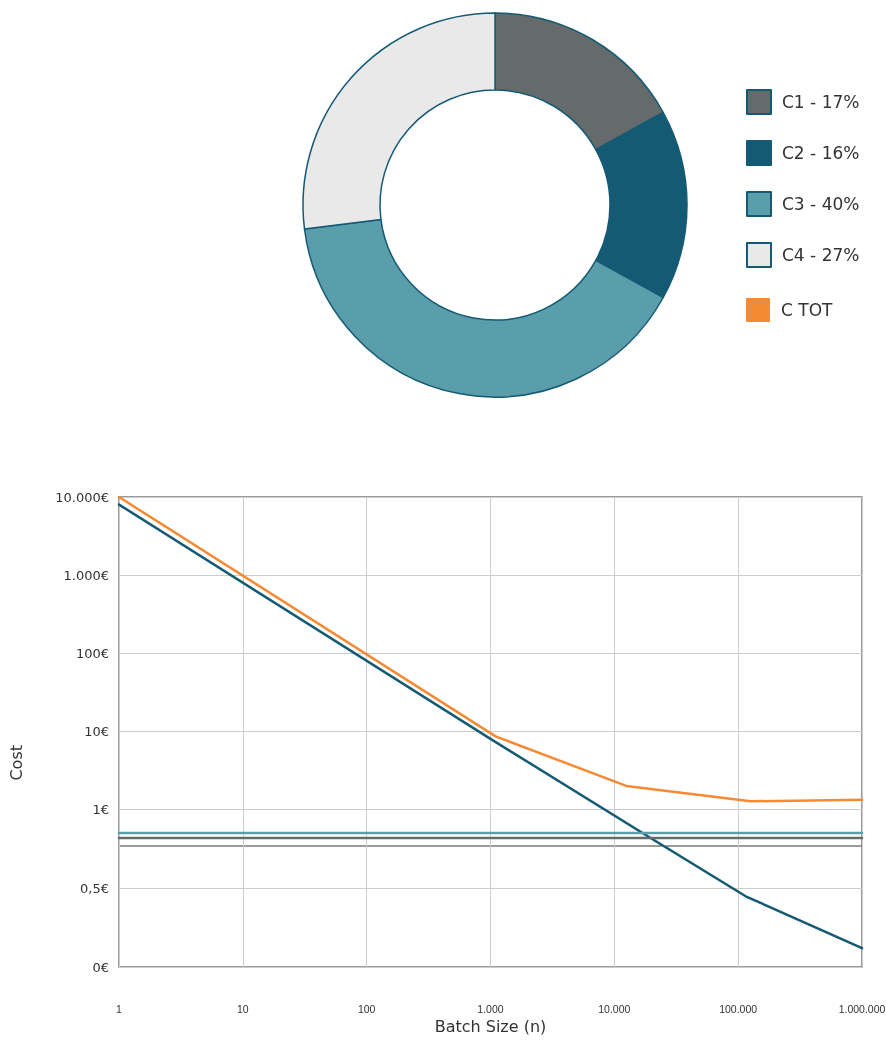 The width and height of the screenshot is (886, 1052). I want to click on x-tick-label: 100, so click(366, 1008).